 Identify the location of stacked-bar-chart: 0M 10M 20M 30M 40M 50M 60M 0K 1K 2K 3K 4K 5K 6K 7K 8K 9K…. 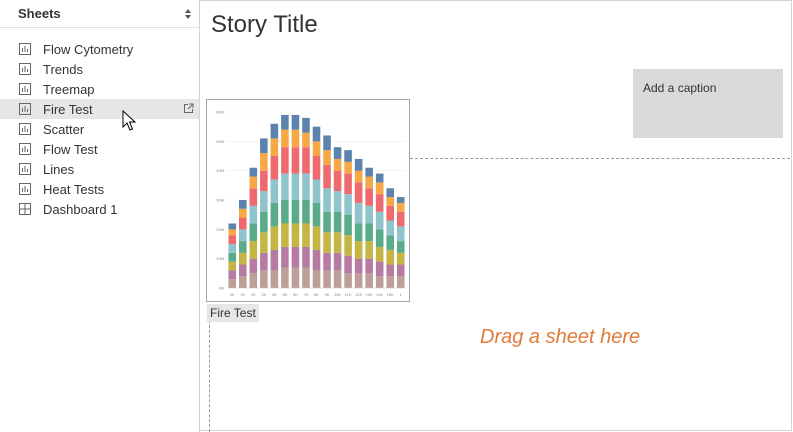
(311, 203).